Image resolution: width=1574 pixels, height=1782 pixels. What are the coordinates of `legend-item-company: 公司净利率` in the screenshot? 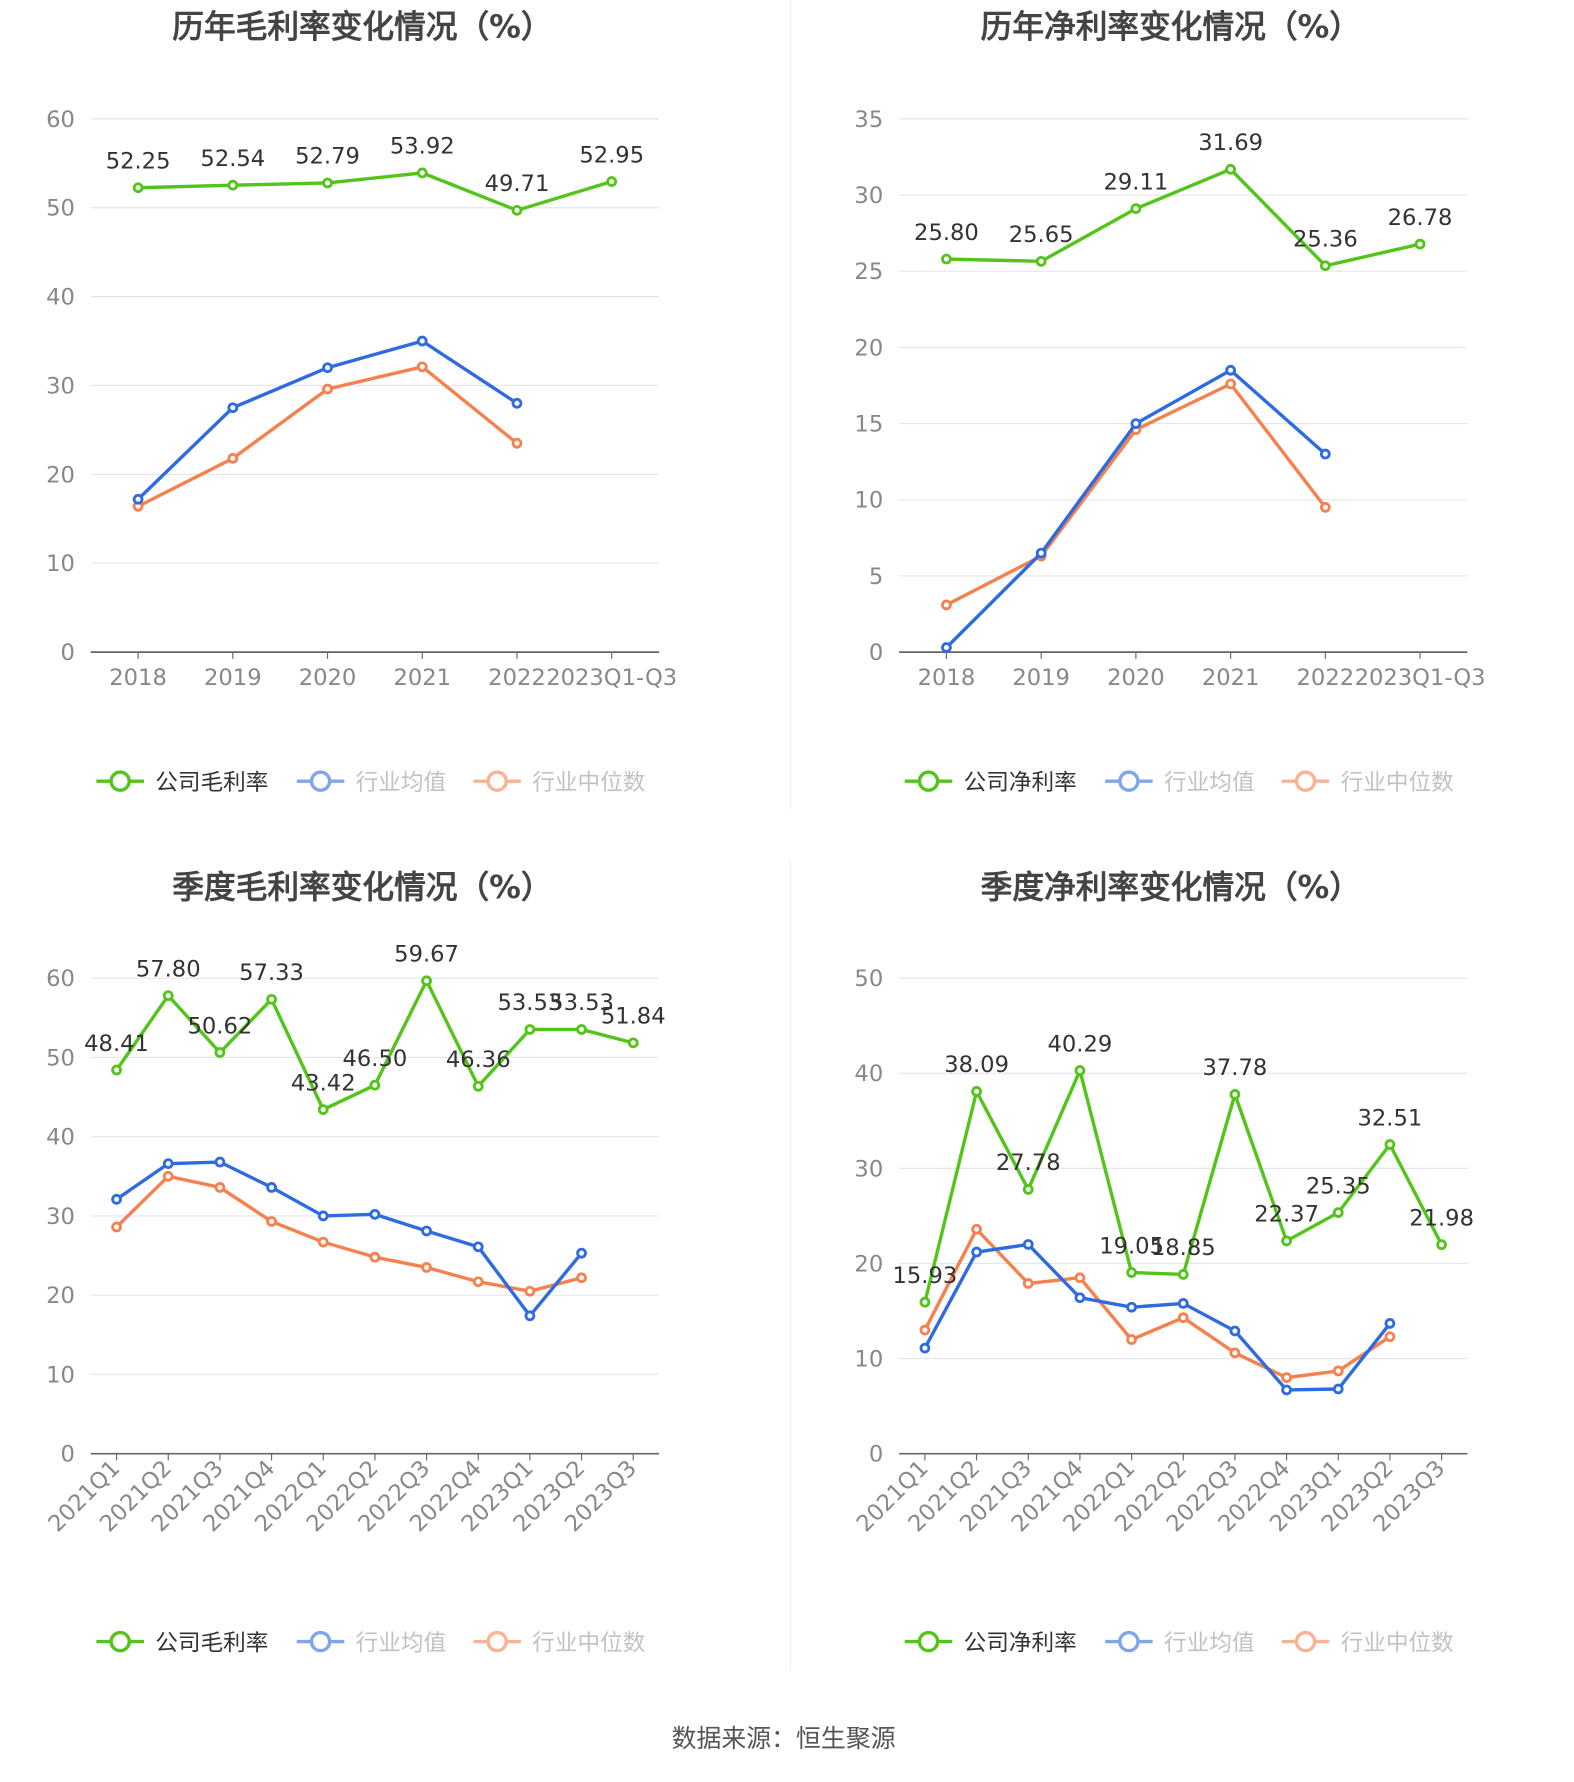 It's located at (990, 783).